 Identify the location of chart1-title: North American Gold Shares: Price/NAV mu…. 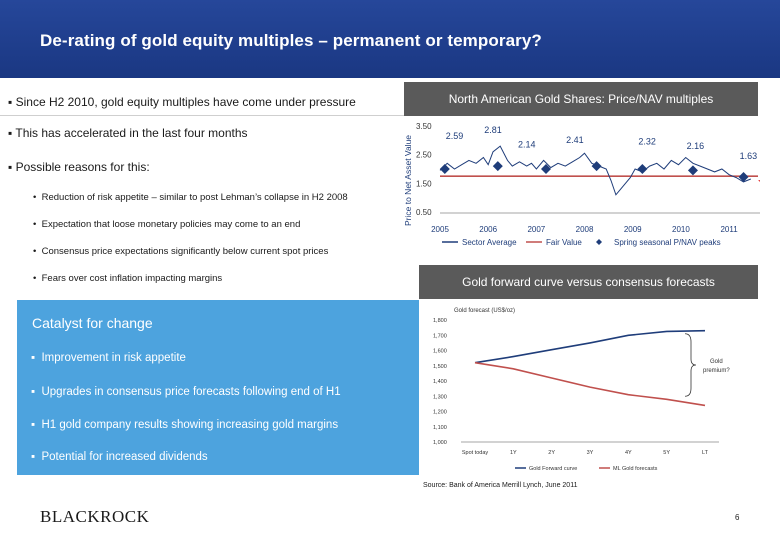
(581, 99).